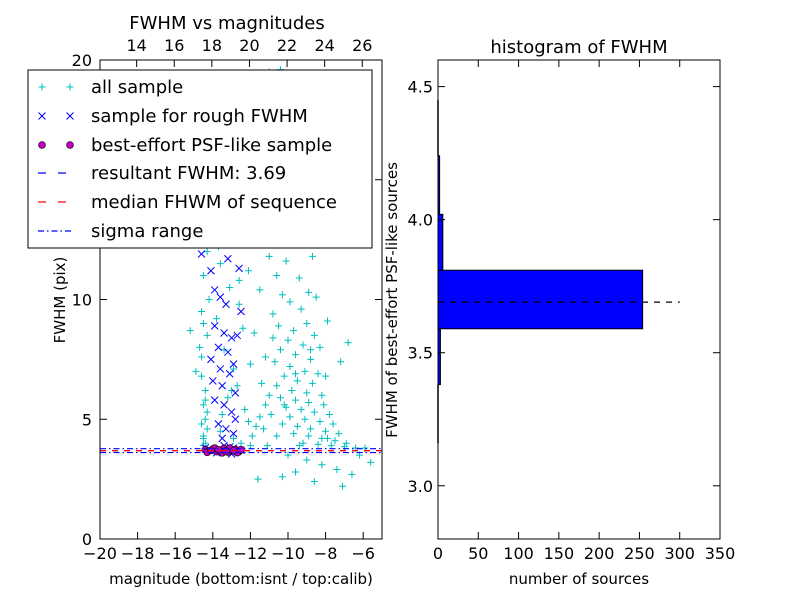 Image resolution: width=800 pixels, height=600 pixels. I want to click on x-tick-label: 300, so click(679, 553).